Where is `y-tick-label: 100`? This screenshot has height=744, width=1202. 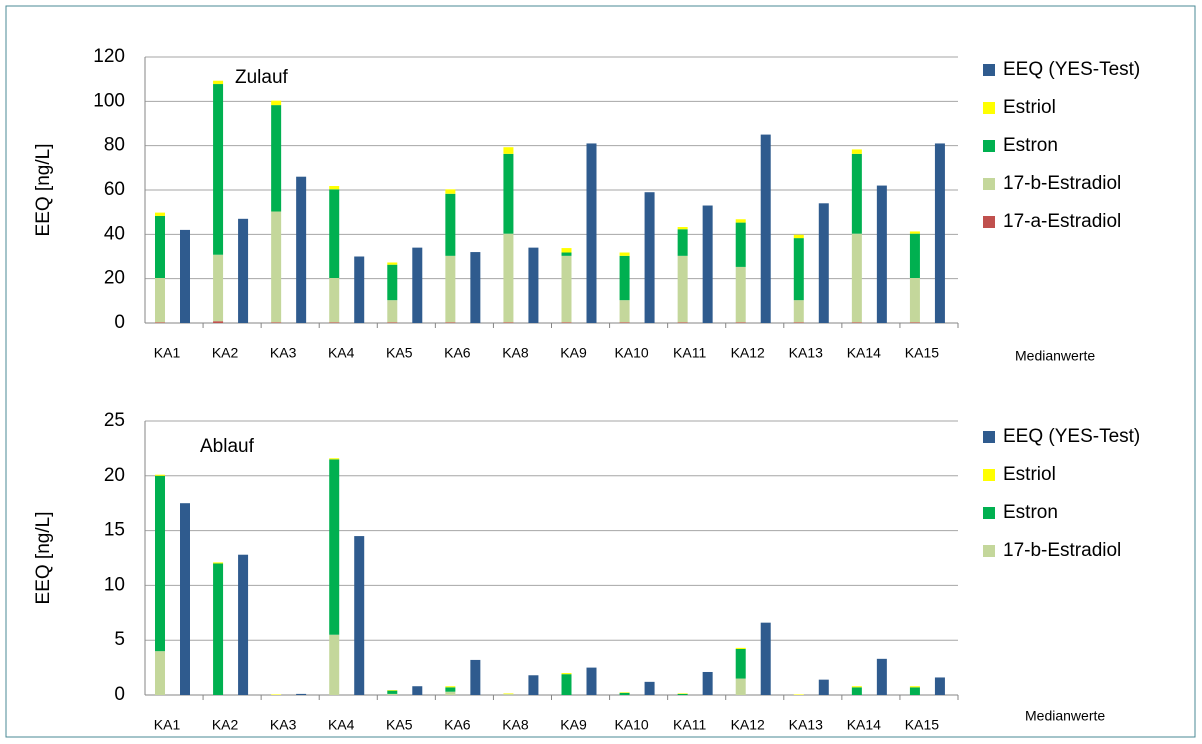 y-tick-label: 100 is located at coordinates (109, 100).